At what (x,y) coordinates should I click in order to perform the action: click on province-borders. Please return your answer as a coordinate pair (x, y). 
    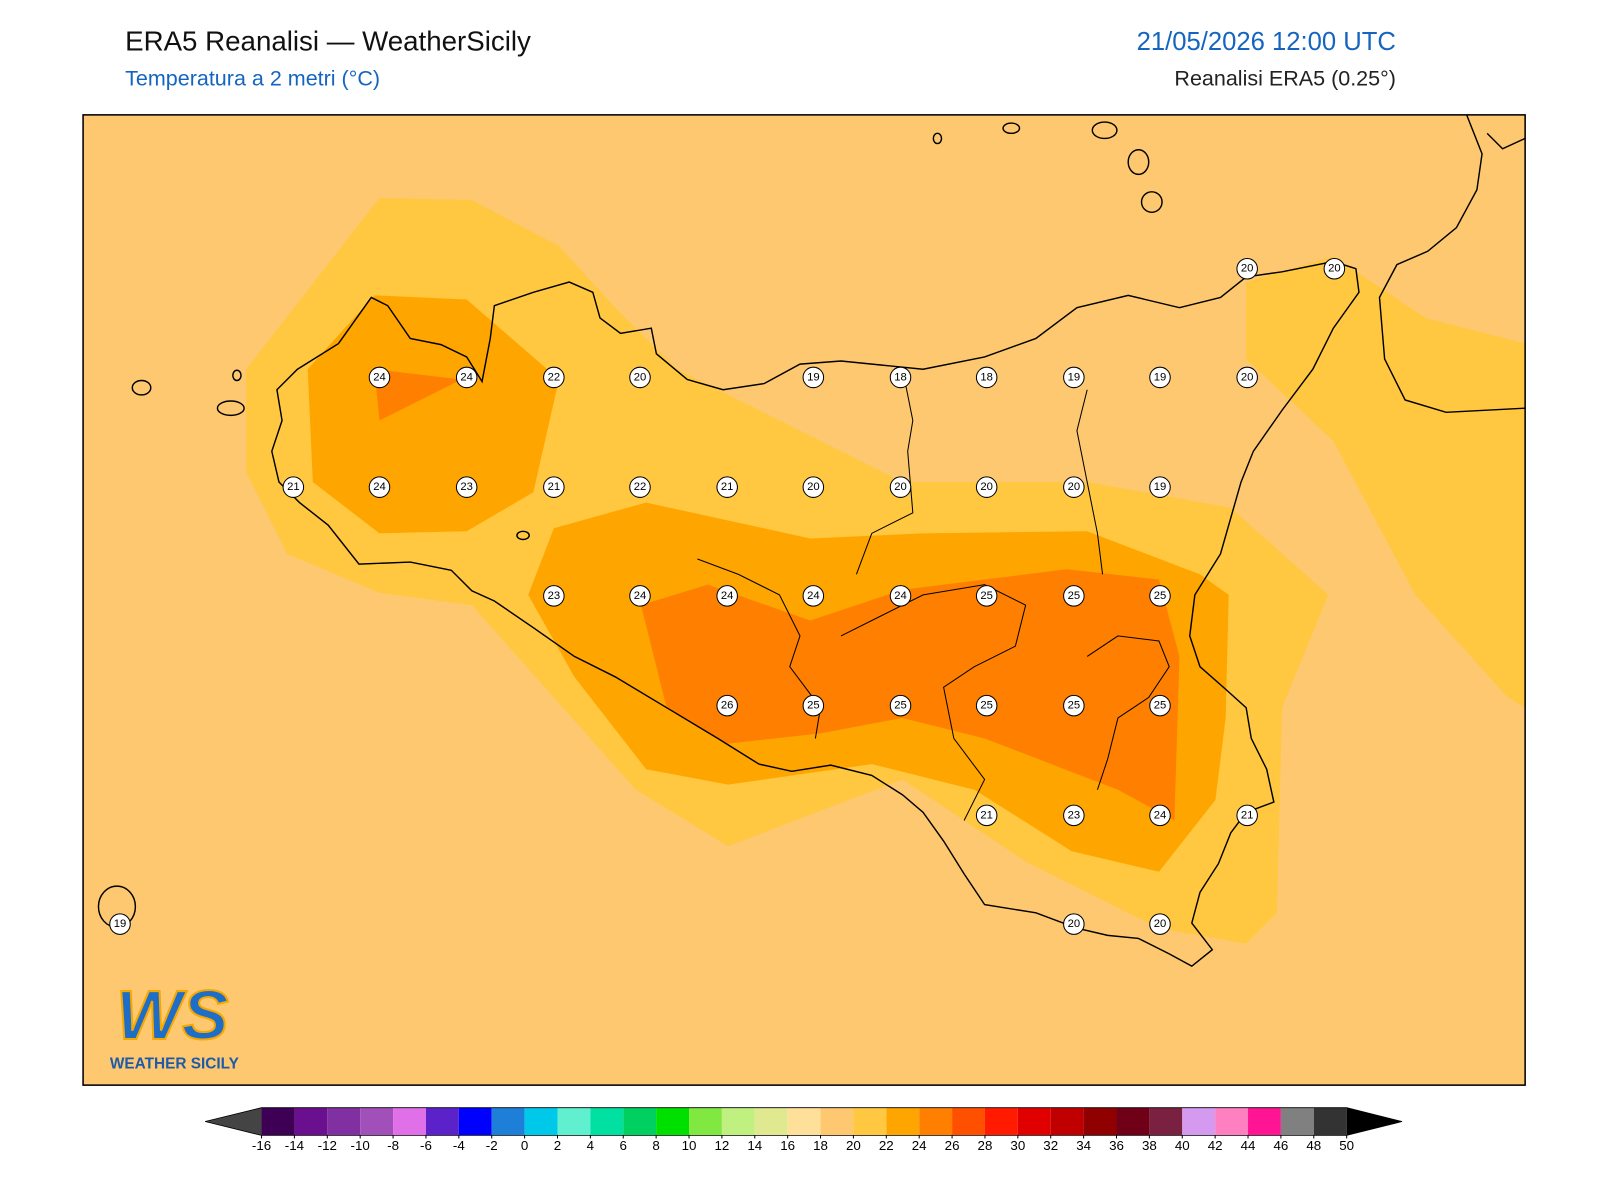
    Looking at the image, I should click on (933, 595).